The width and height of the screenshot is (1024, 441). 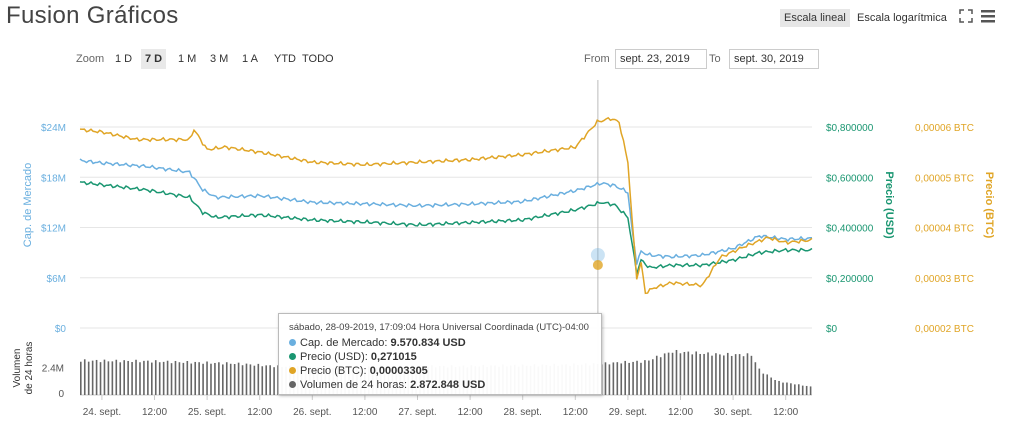 What do you see at coordinates (966, 16) in the screenshot?
I see `fullscreen-icon` at bounding box center [966, 16].